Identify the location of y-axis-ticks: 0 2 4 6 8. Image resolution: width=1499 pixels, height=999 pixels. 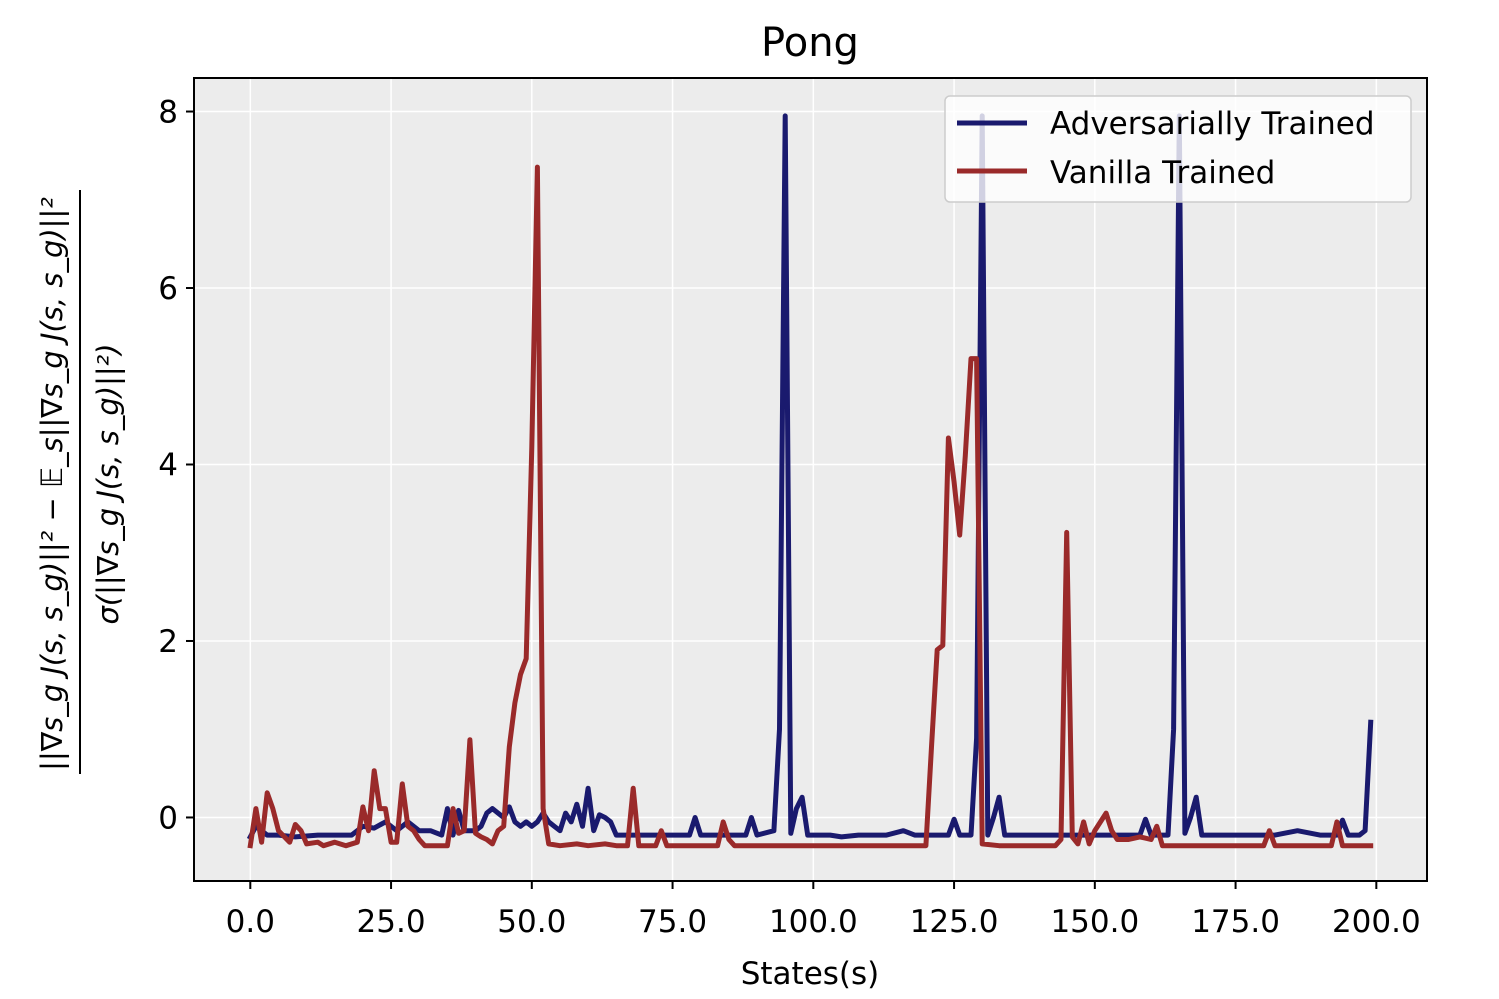
(176, 465).